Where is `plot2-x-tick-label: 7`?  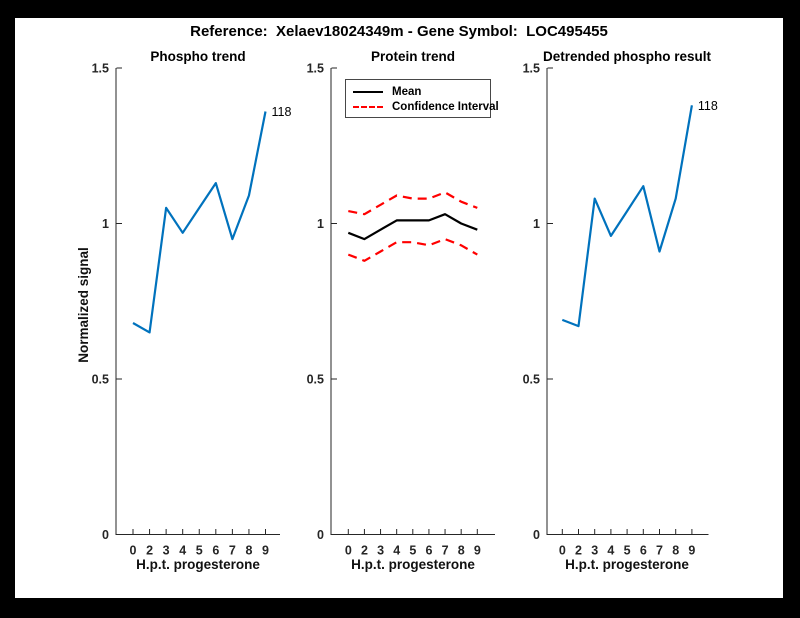 plot2-x-tick-label: 7 is located at coordinates (445, 551).